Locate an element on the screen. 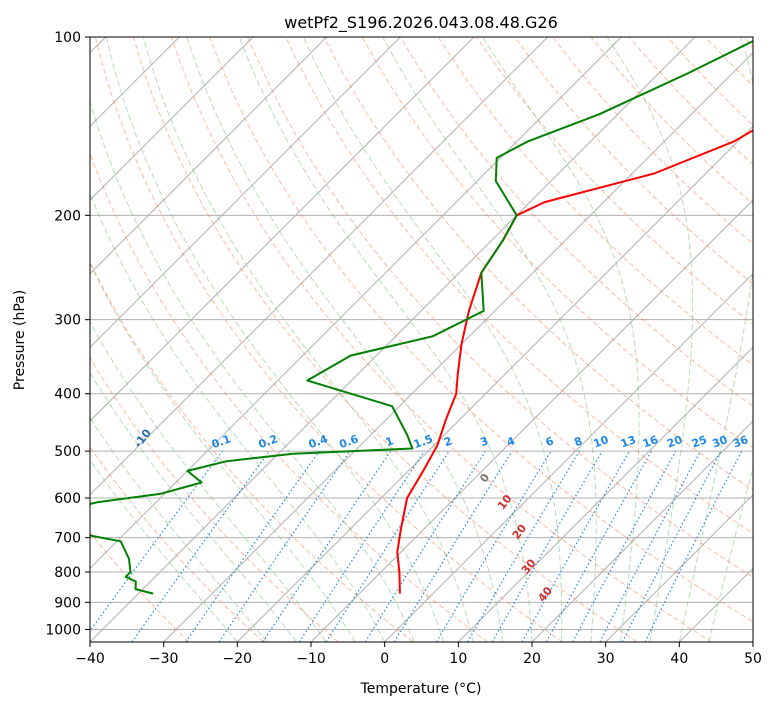 This screenshot has height=708, width=775. y-tick-label: 200 is located at coordinates (67, 216).